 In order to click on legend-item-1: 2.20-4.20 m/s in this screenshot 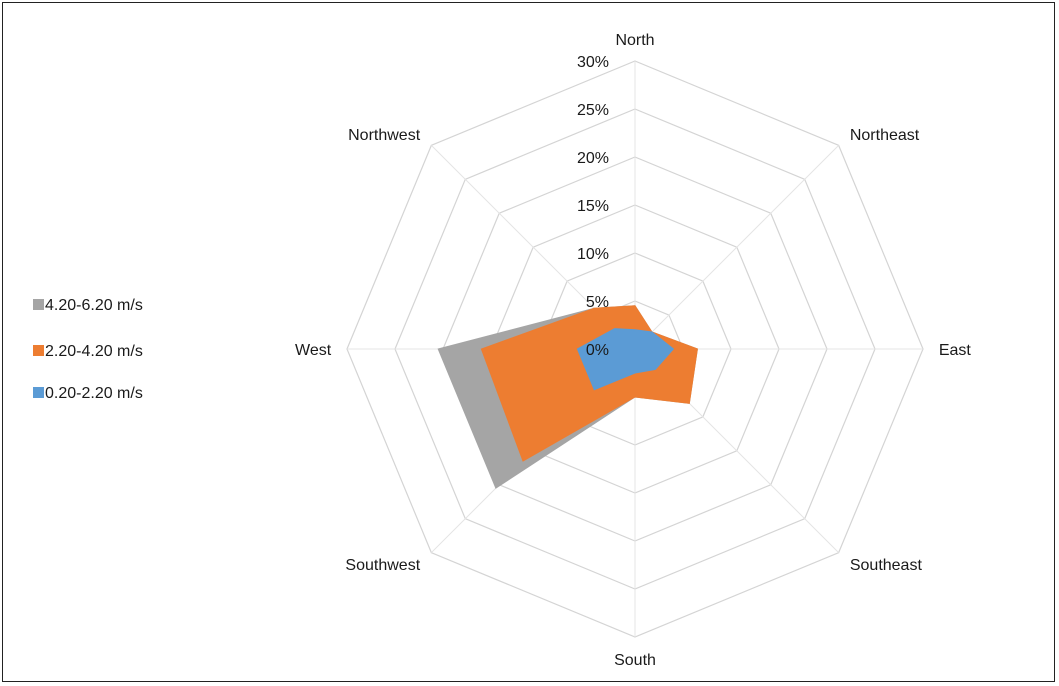, I will do `click(88, 351)`.